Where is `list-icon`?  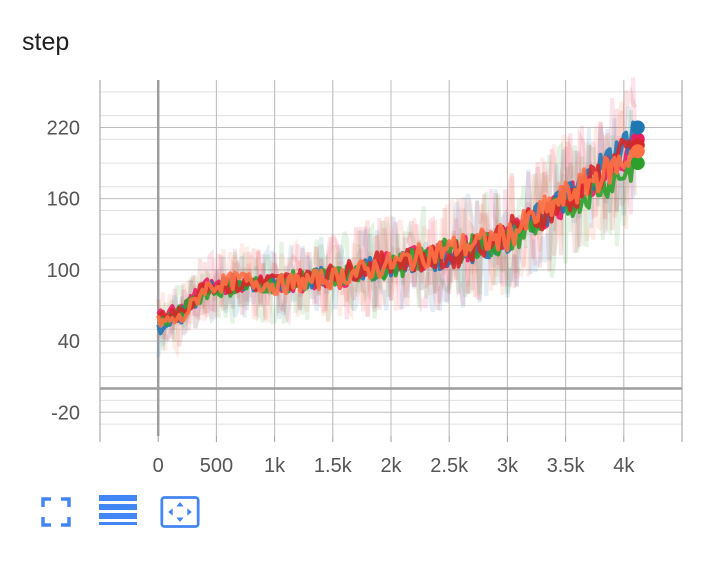
list-icon is located at coordinates (118, 510).